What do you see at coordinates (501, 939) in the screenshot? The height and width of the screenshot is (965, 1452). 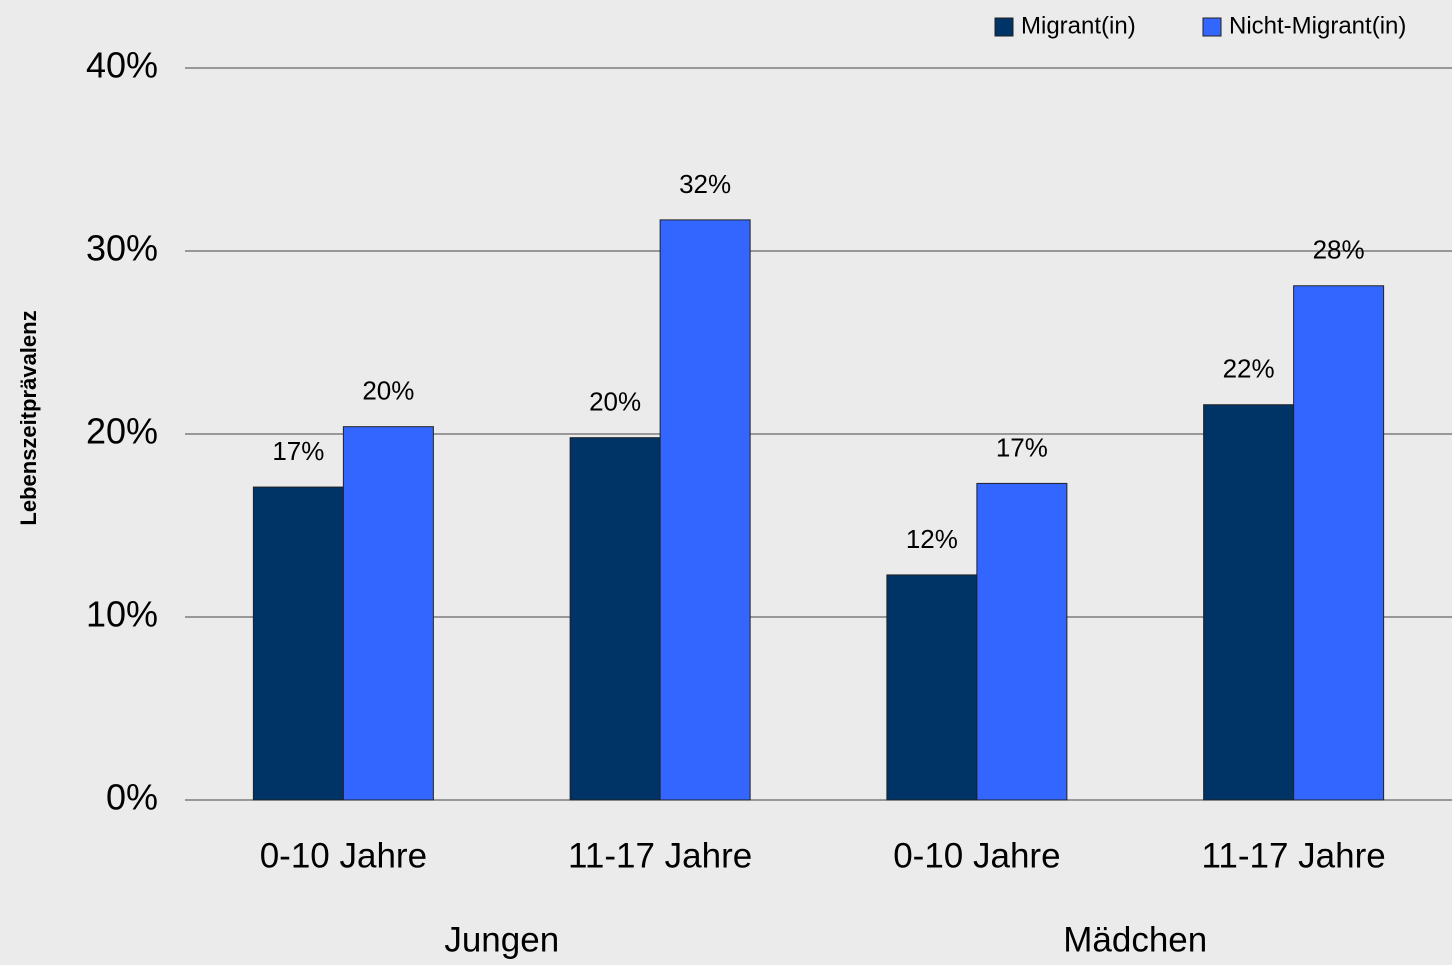 I see `group-label: Jungen` at bounding box center [501, 939].